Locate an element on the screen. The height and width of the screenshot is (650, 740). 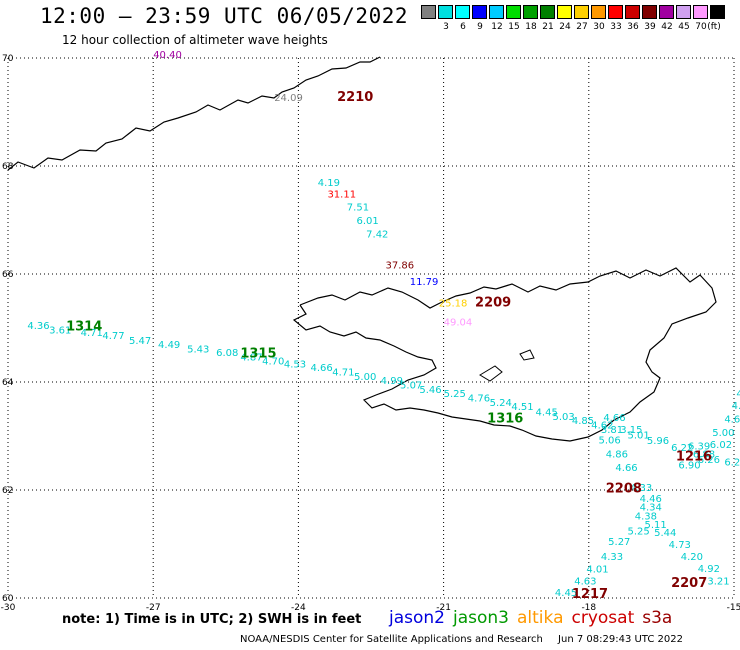
y-tick-label: 62 is located at coordinates (7, 491).